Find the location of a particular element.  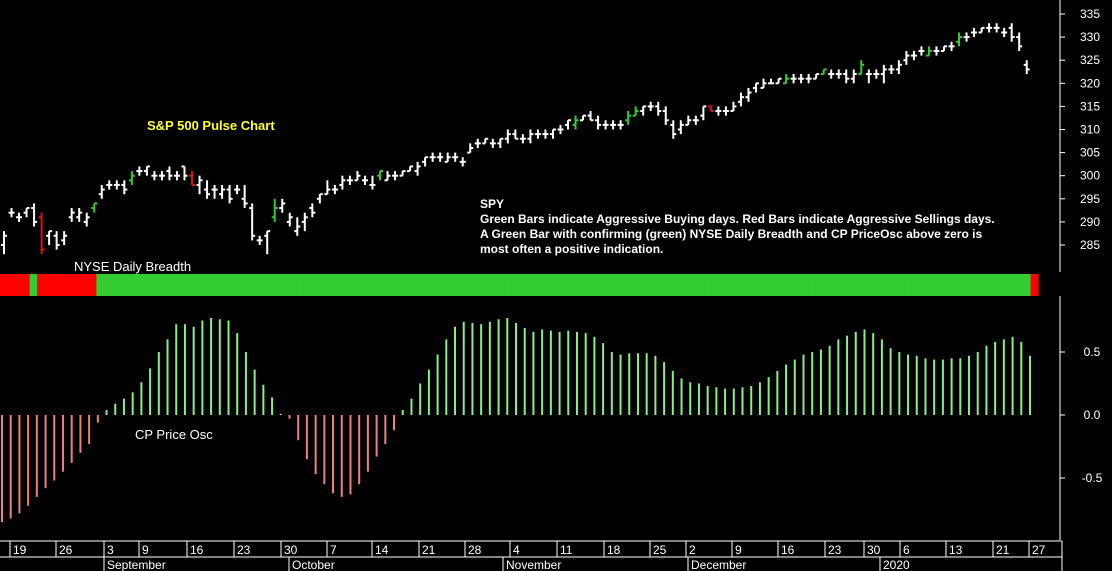

date-tick-label: 9 is located at coordinates (145, 550).